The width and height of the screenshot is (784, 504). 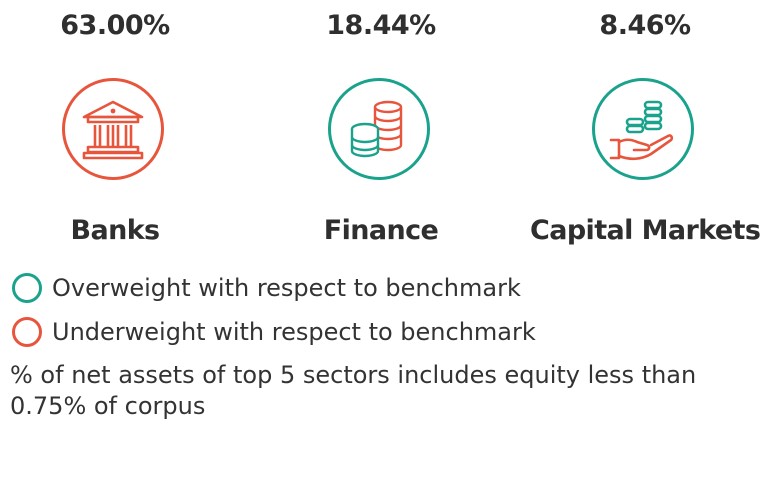 I want to click on underweight-circle-icon, so click(x=27, y=332).